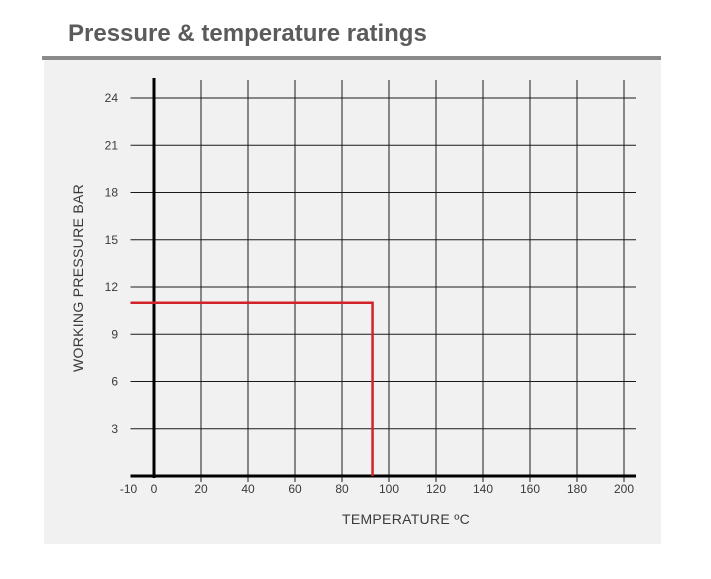 This screenshot has width=711, height=579. I want to click on y-tick-label: 15, so click(112, 240).